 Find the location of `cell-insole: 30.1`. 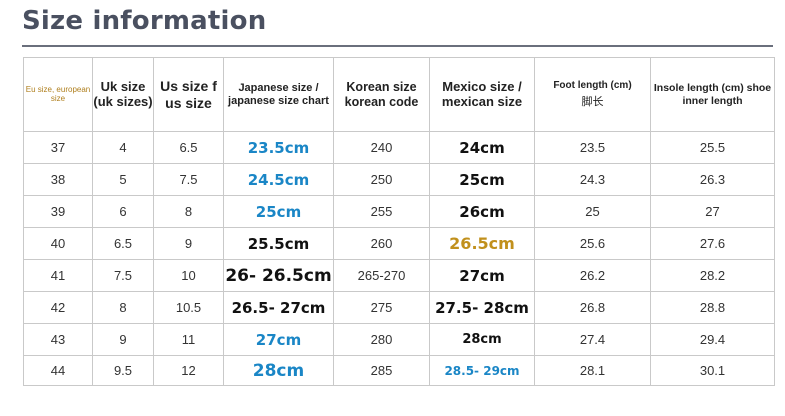

cell-insole: 30.1 is located at coordinates (712, 370).